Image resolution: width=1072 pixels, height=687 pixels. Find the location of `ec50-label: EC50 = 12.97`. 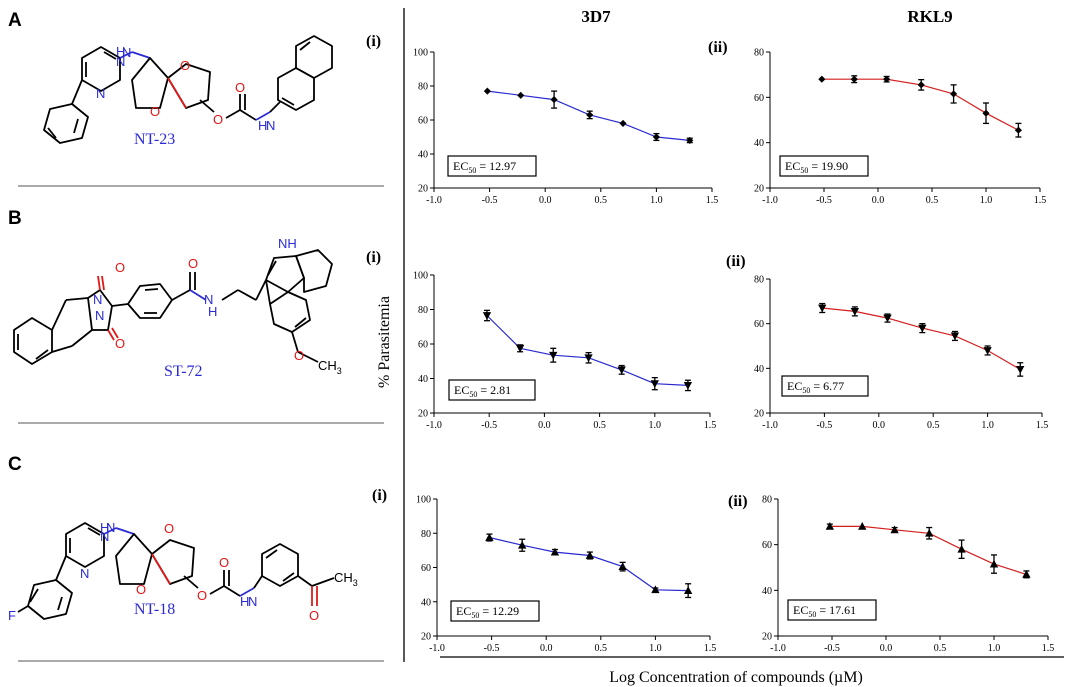

ec50-label: EC50 = 12.97 is located at coordinates (484, 167).